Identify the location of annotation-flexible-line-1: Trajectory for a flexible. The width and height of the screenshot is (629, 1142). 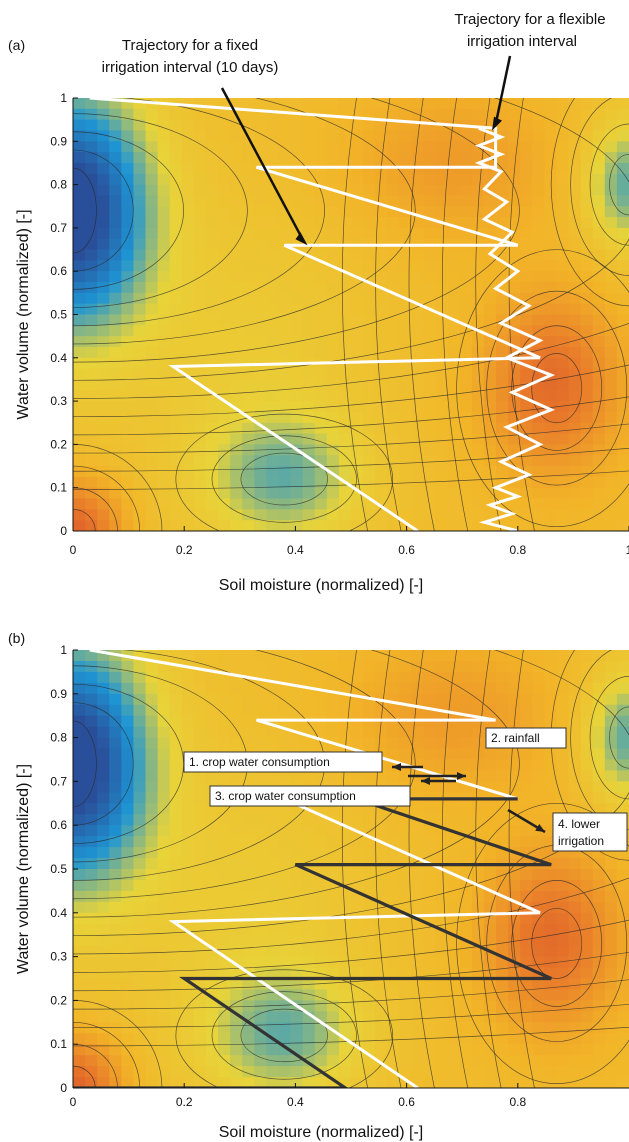
(529, 19).